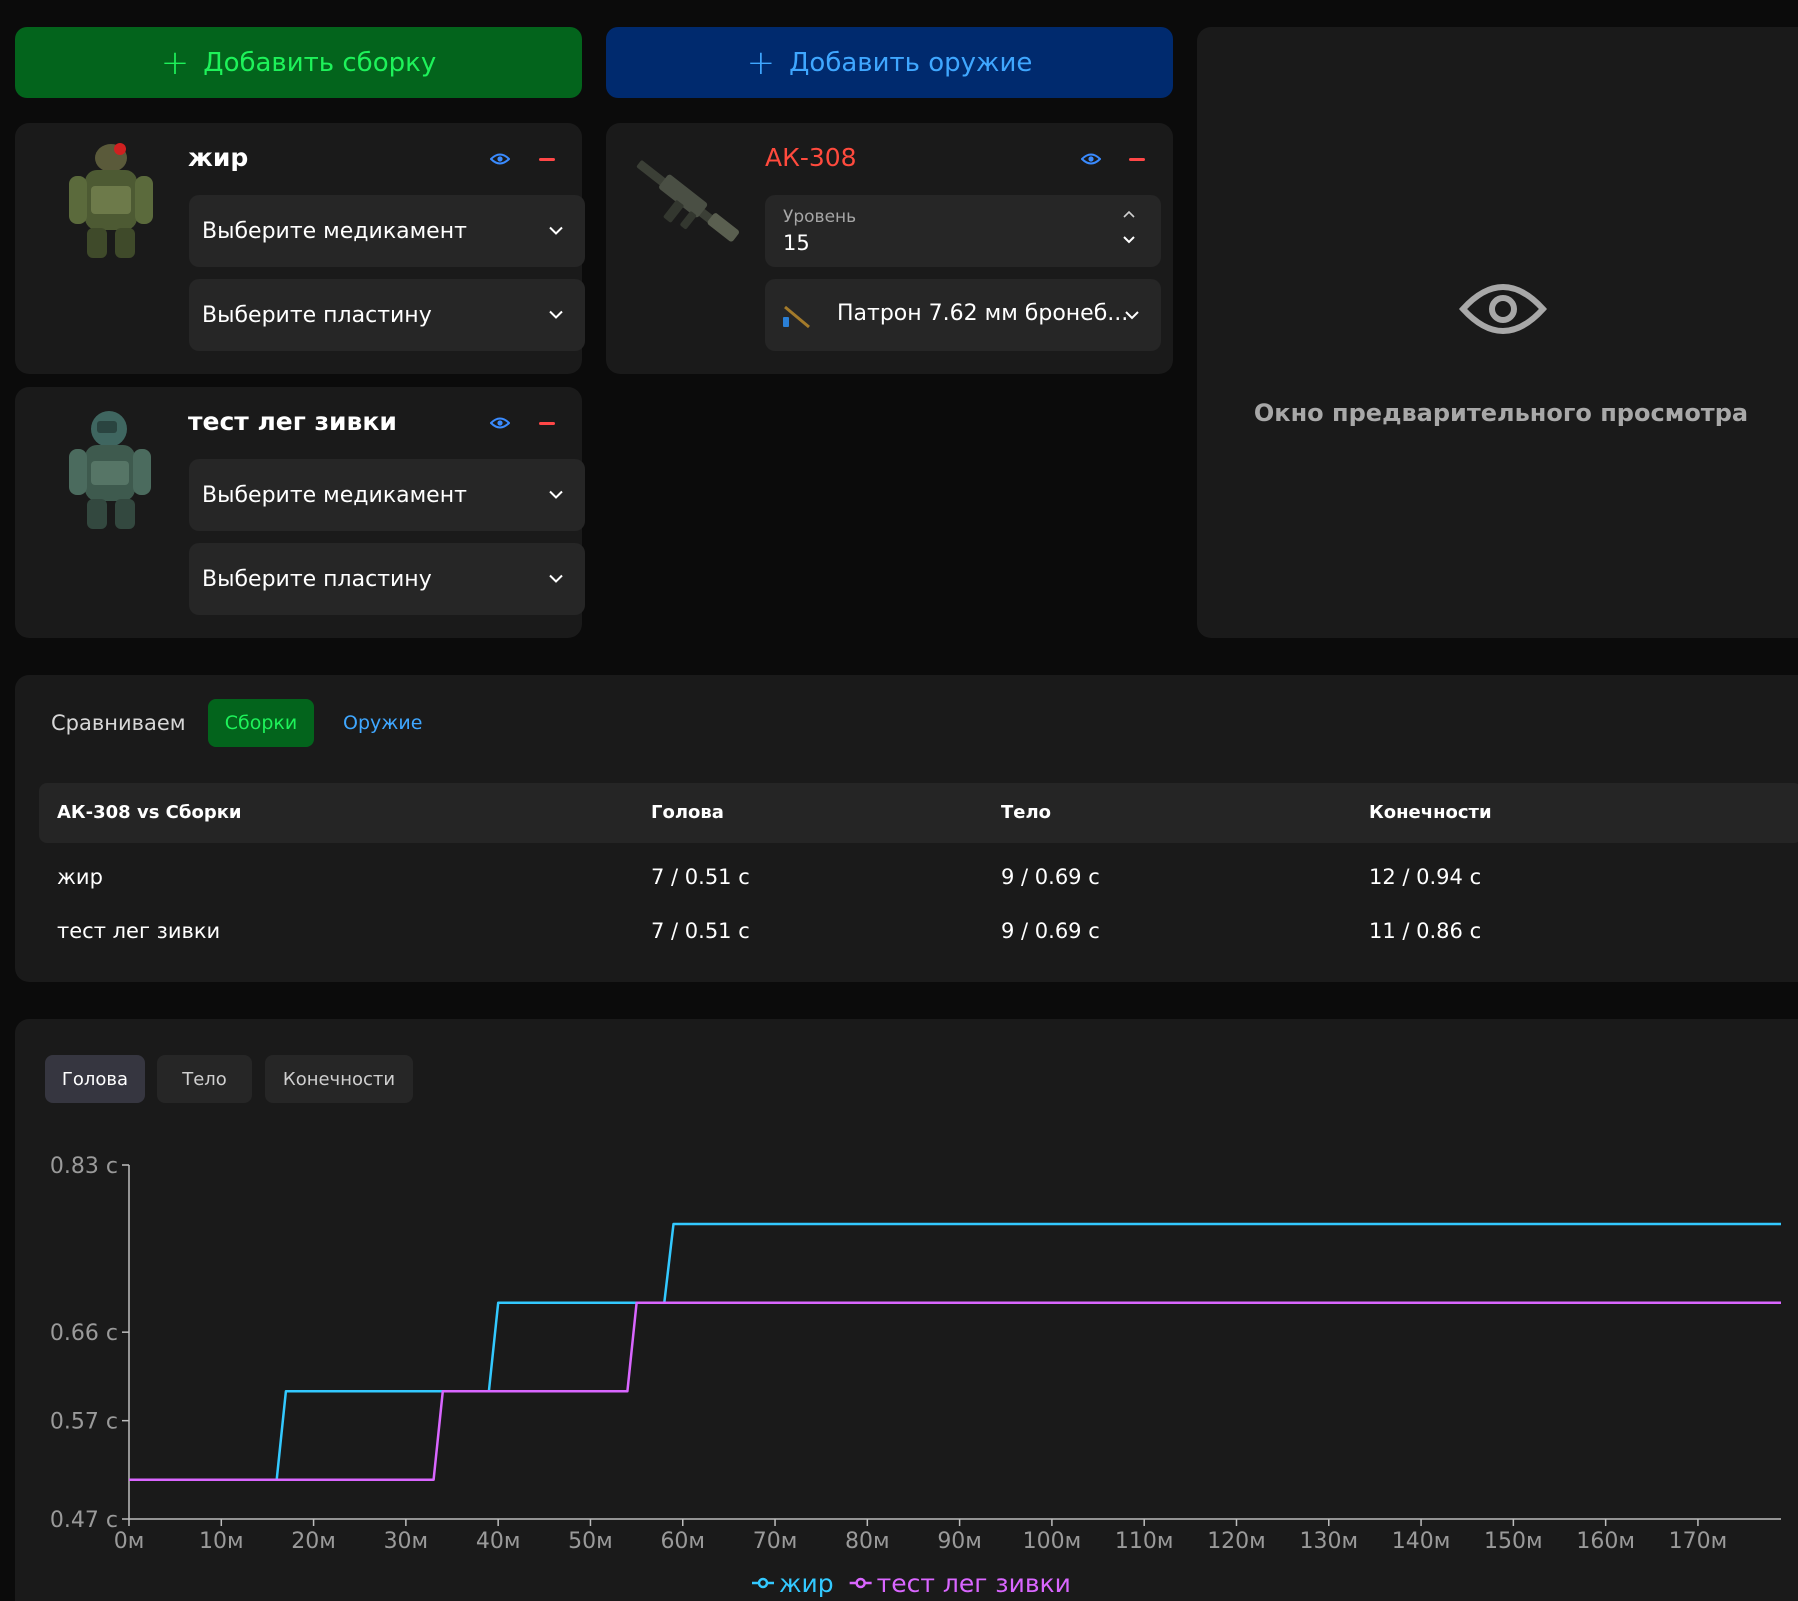 The image size is (1798, 1601). What do you see at coordinates (383, 723) in the screenshot?
I see `tab-weapons: Оружие` at bounding box center [383, 723].